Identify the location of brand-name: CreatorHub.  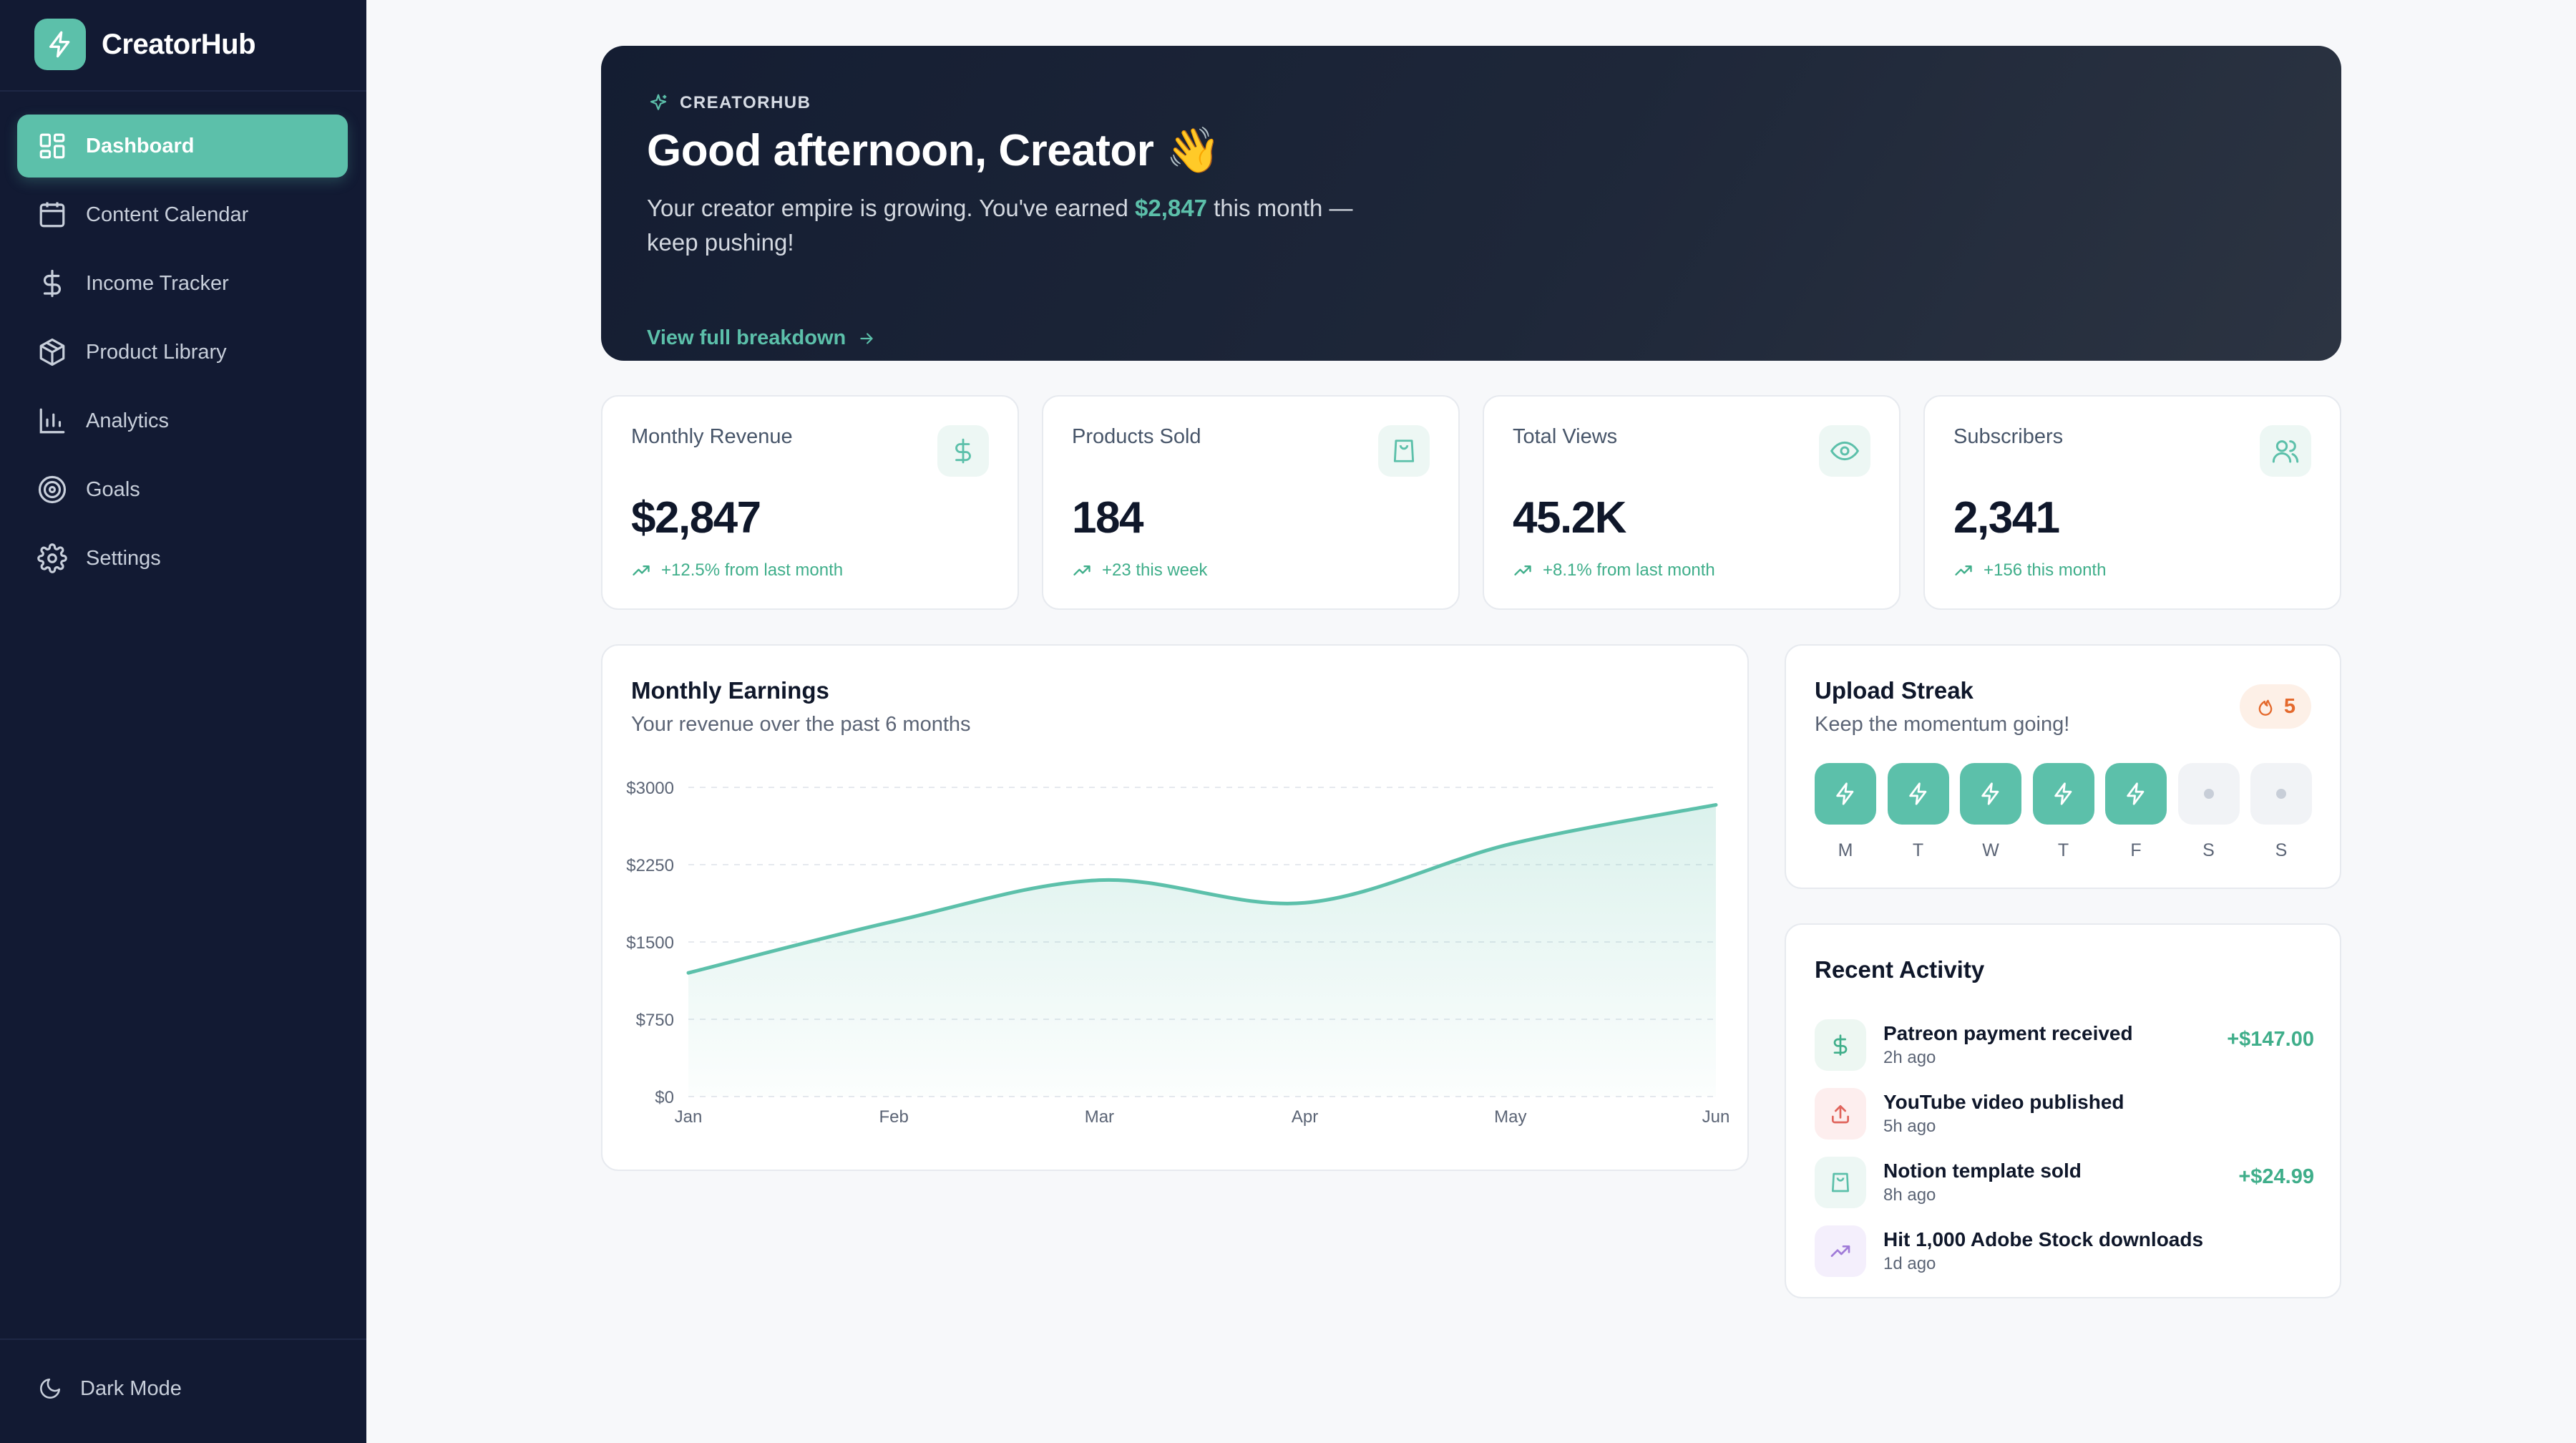
(179, 44).